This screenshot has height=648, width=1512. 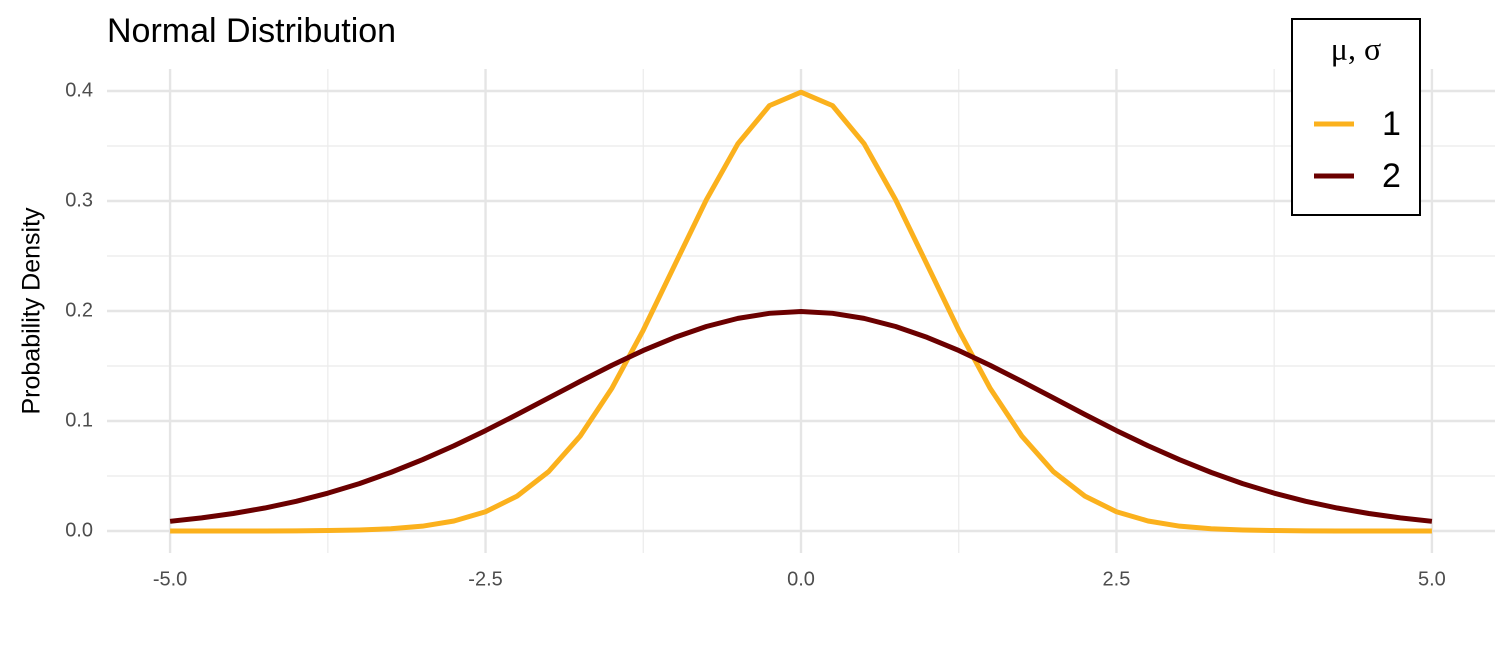 What do you see at coordinates (1356, 48) in the screenshot?
I see `legend-title: μ, σ` at bounding box center [1356, 48].